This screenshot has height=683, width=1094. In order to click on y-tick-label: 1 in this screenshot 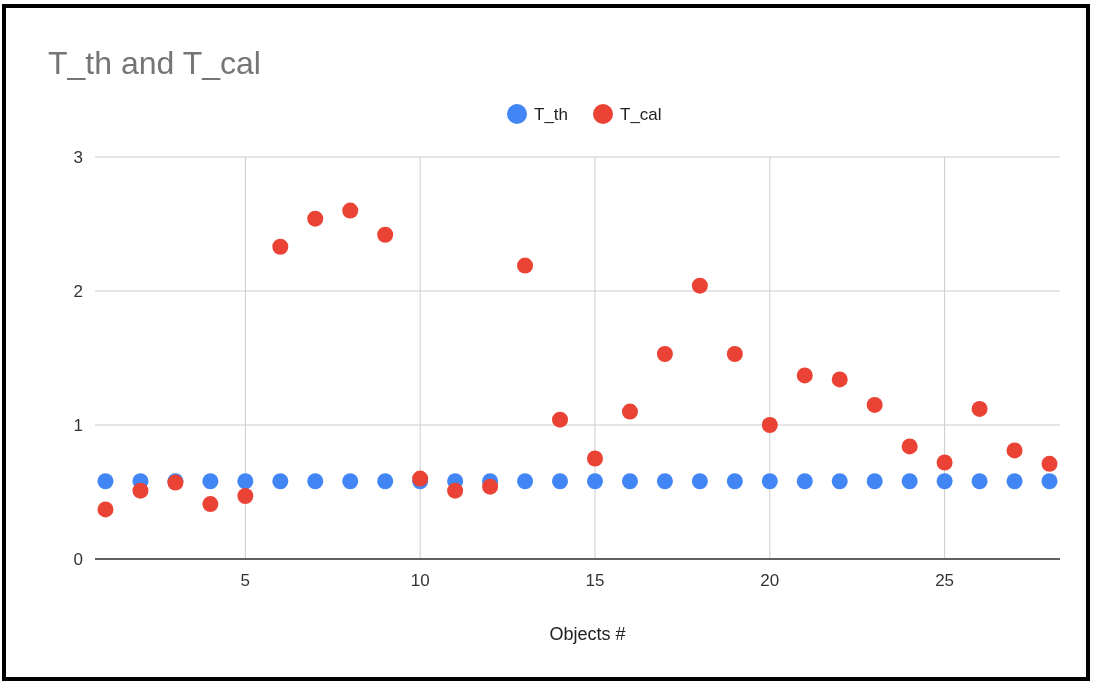, I will do `click(78, 425)`.